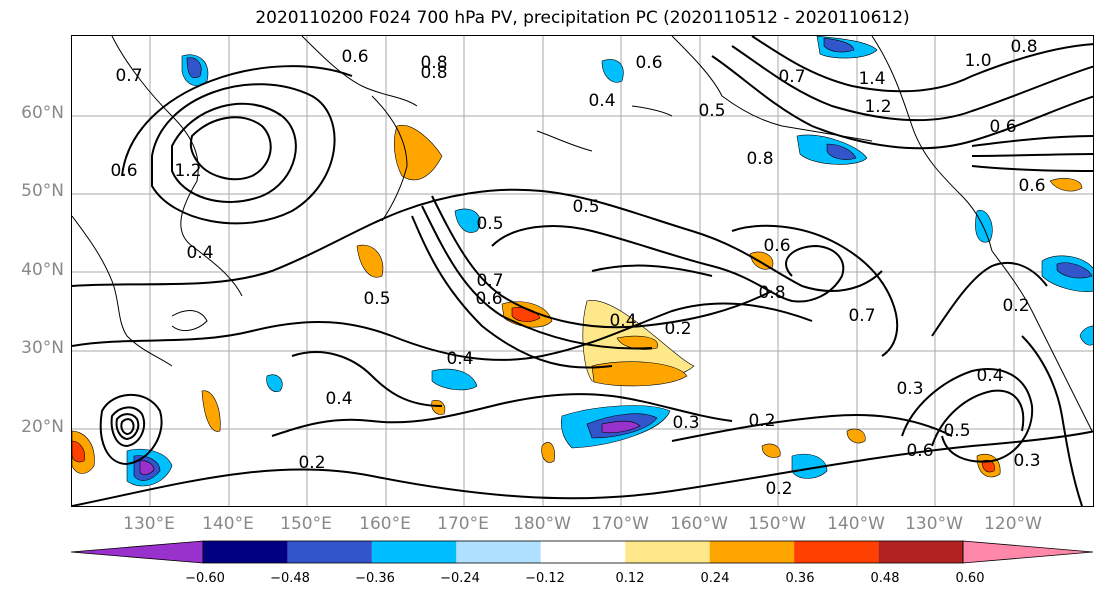 This screenshot has width=1105, height=601. I want to click on colorbar-extend-left, so click(137, 552).